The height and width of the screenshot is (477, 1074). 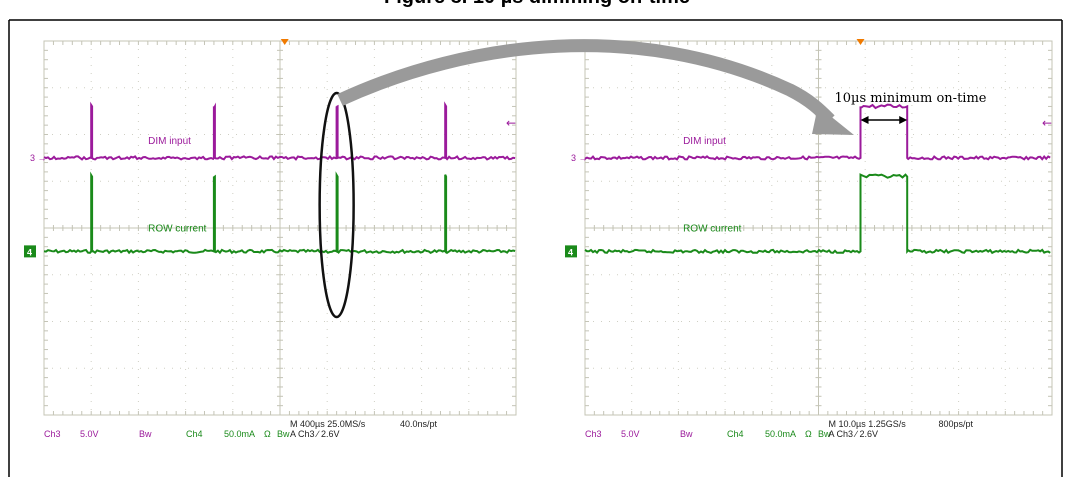 What do you see at coordinates (903, 120) in the screenshot?
I see `on-time-arrow-right` at bounding box center [903, 120].